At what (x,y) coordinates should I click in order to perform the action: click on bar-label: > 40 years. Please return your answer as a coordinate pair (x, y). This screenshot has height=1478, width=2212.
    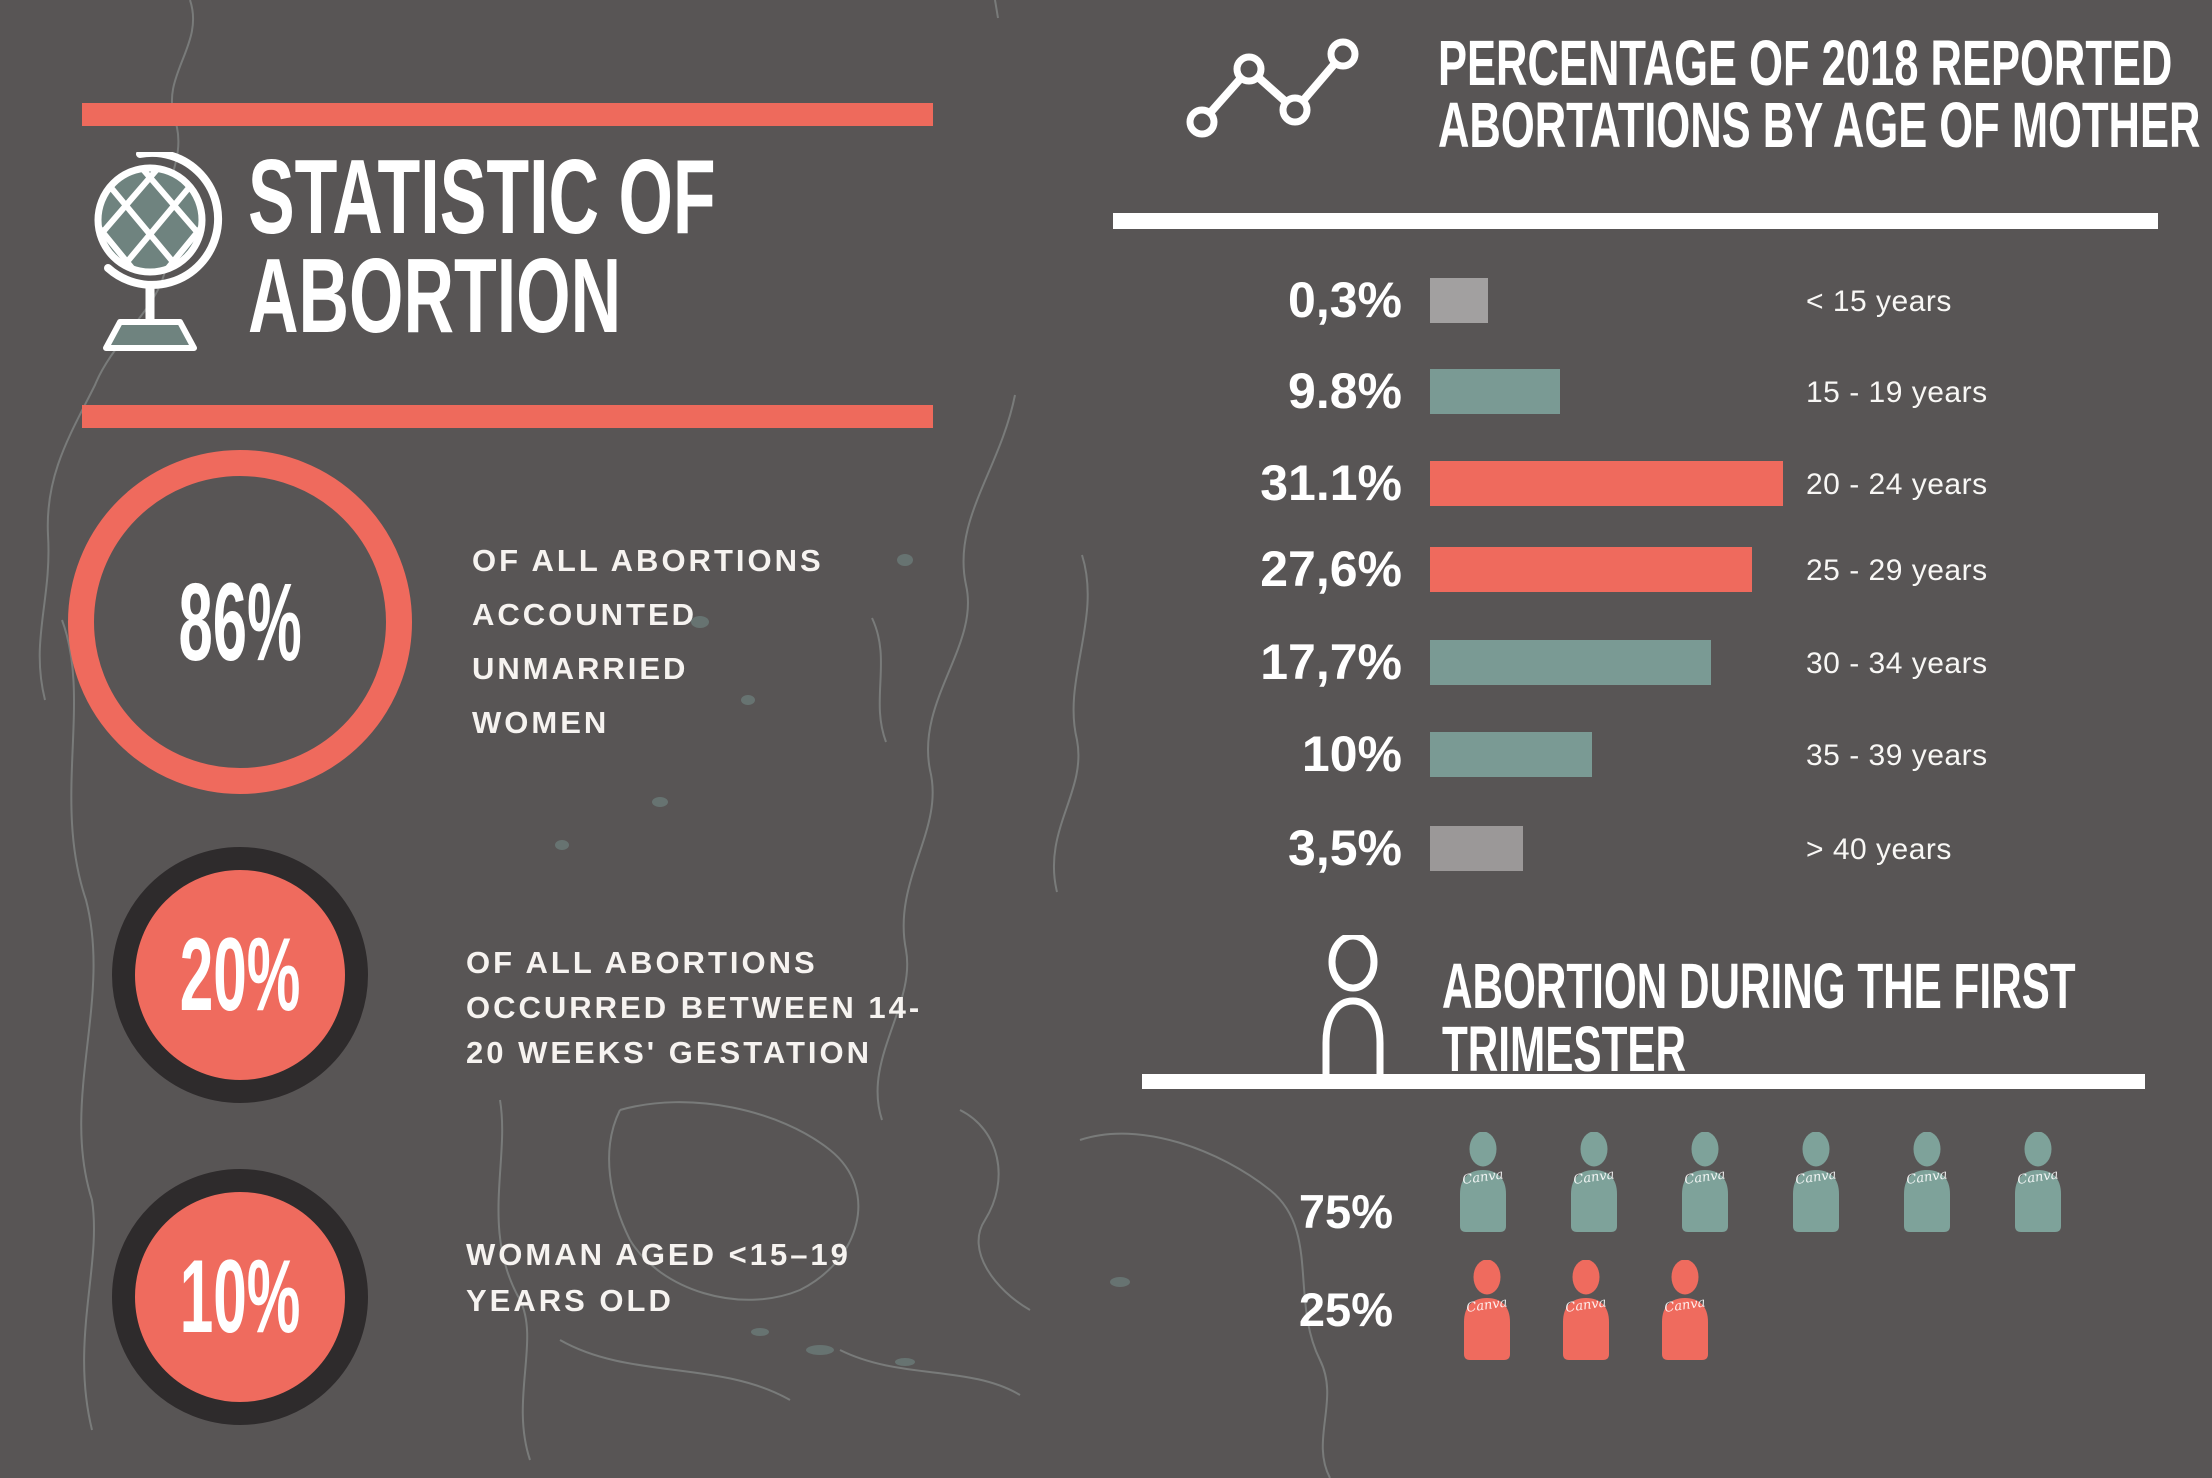
    Looking at the image, I should click on (1879, 849).